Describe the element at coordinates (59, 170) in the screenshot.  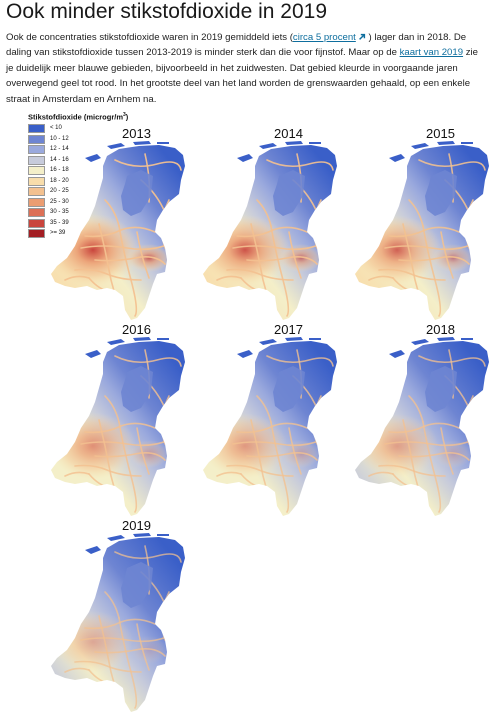
I see `legend-label: 16 - 18` at that location.